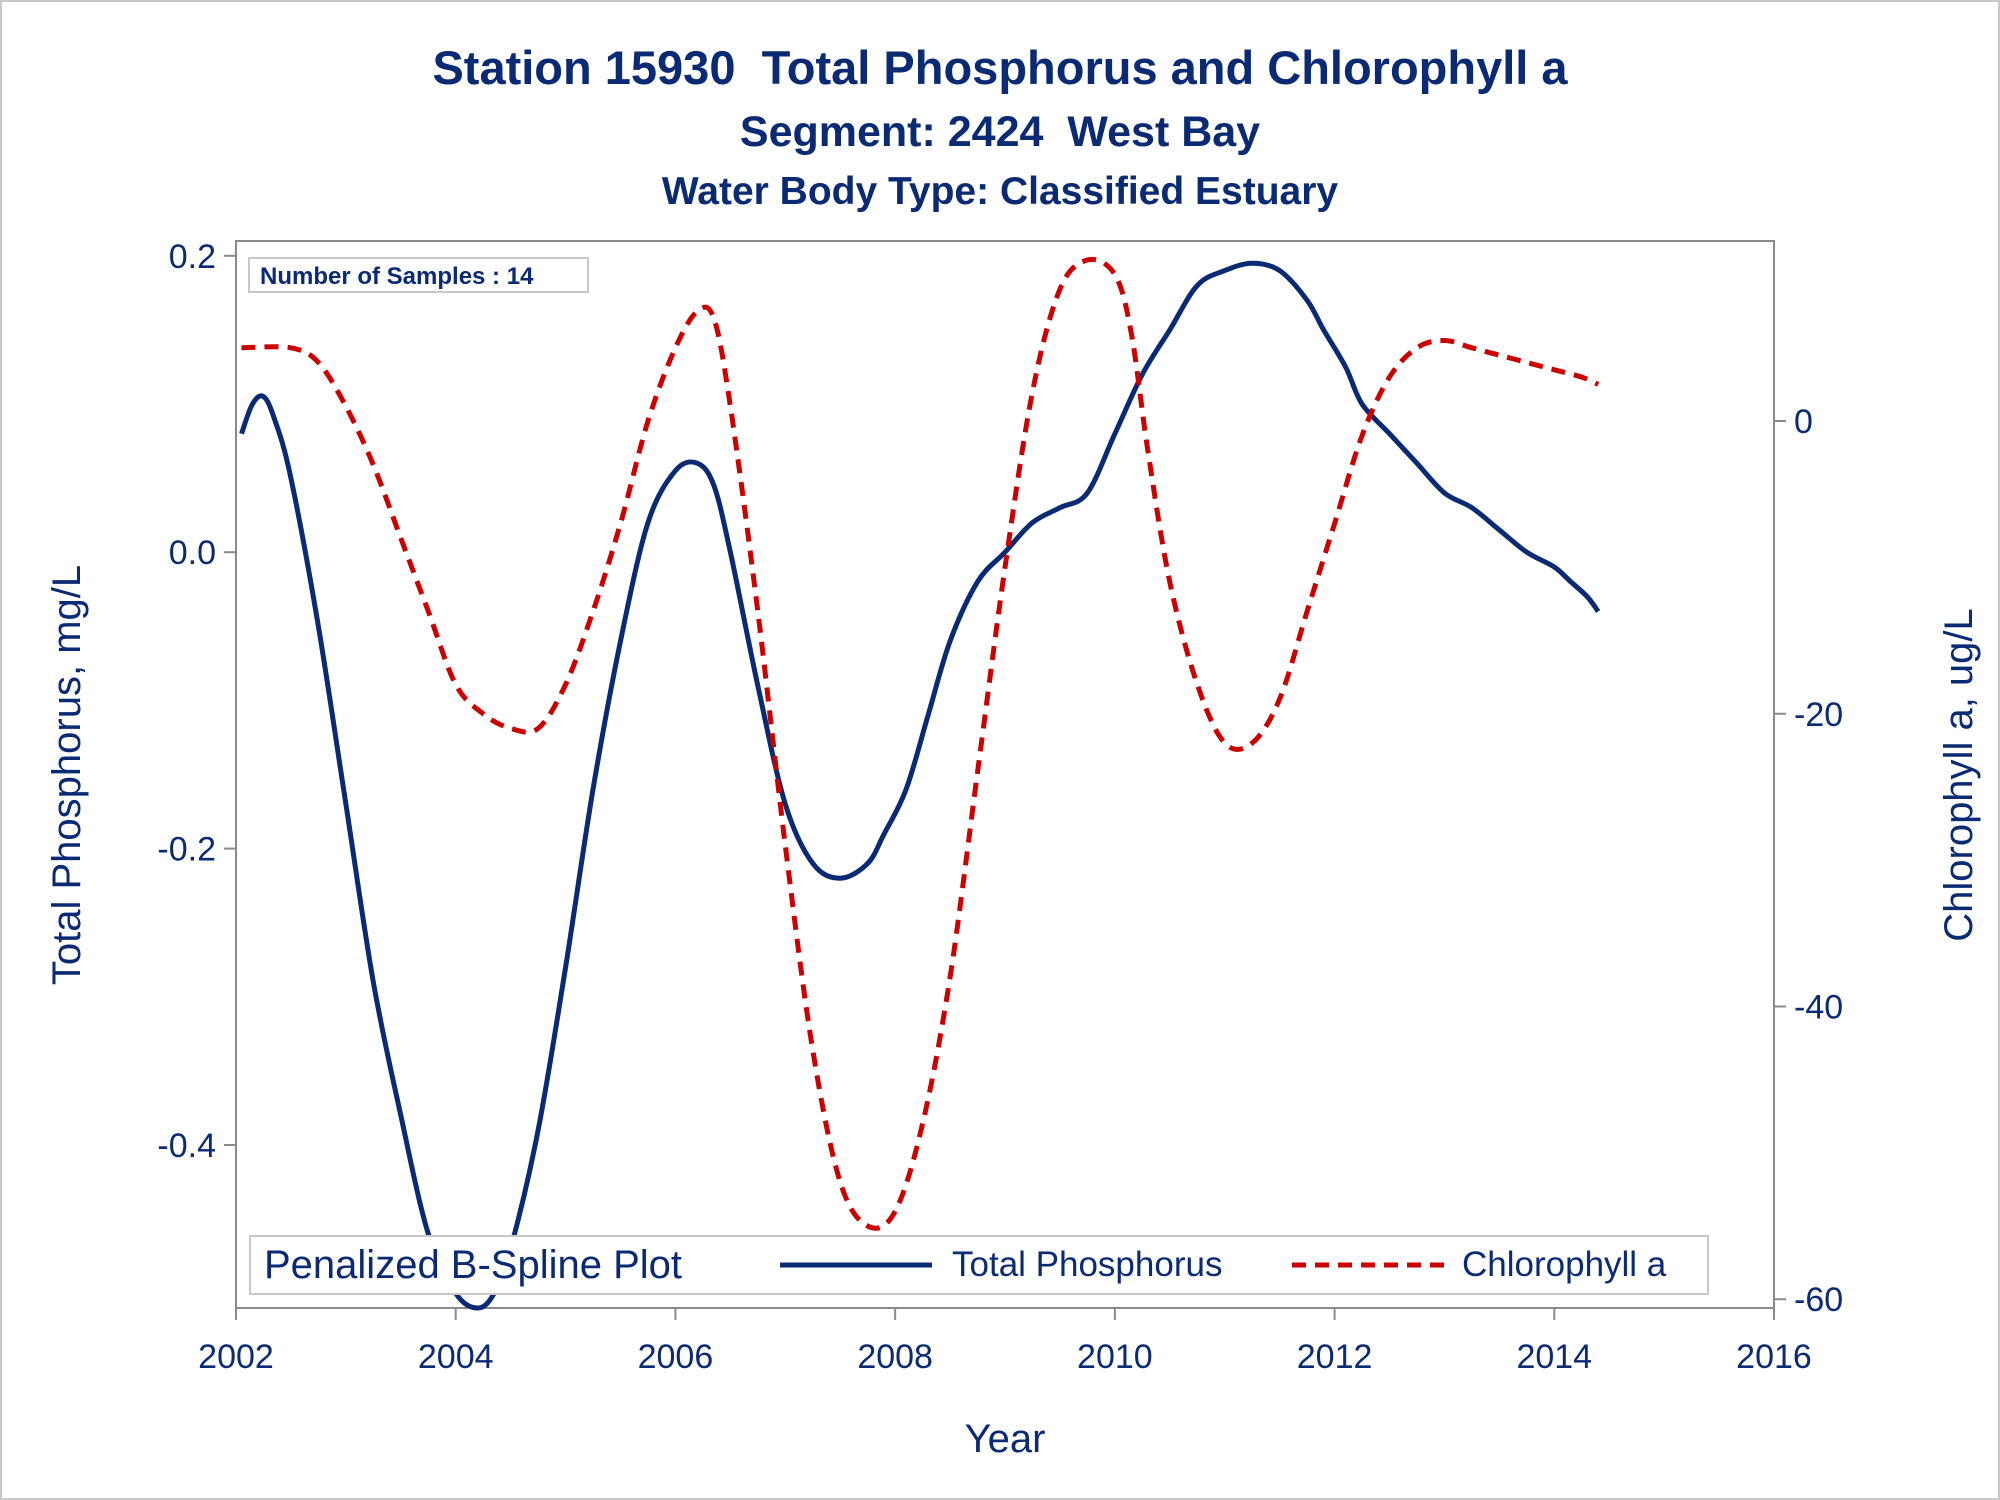 Image resolution: width=2000 pixels, height=1500 pixels. What do you see at coordinates (1335, 1357) in the screenshot?
I see `x-tick-label: 2012` at bounding box center [1335, 1357].